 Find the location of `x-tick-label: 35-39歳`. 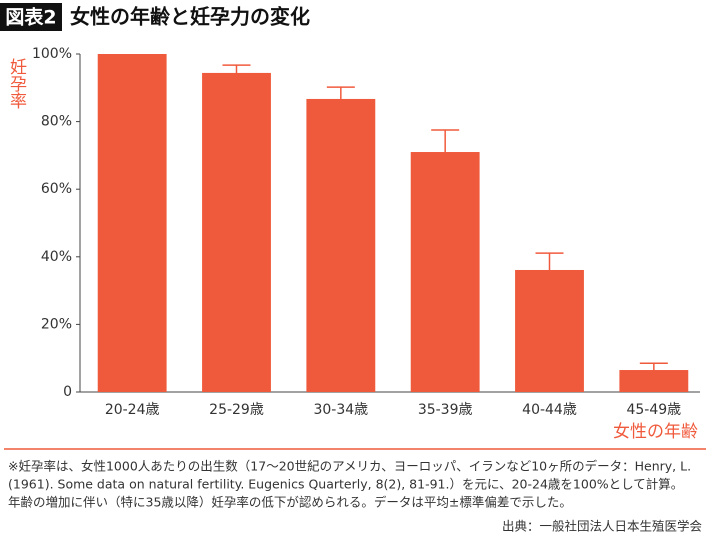

x-tick-label: 35-39歳 is located at coordinates (445, 410).